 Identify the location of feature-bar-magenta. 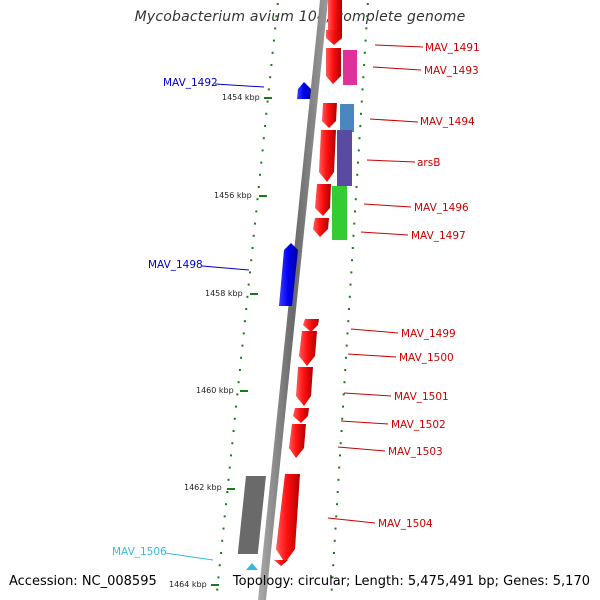
(350, 67).